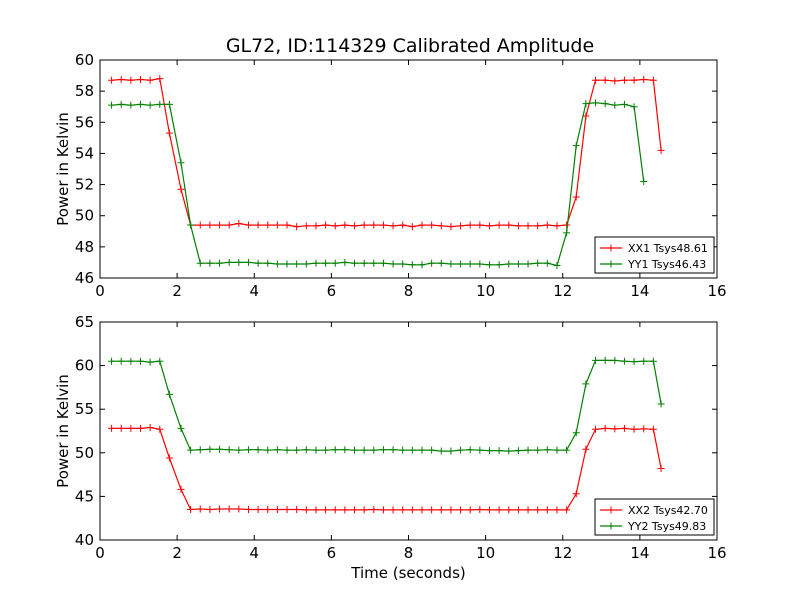 The image size is (800, 600). What do you see at coordinates (654, 517) in the screenshot?
I see `legend-box` at bounding box center [654, 517].